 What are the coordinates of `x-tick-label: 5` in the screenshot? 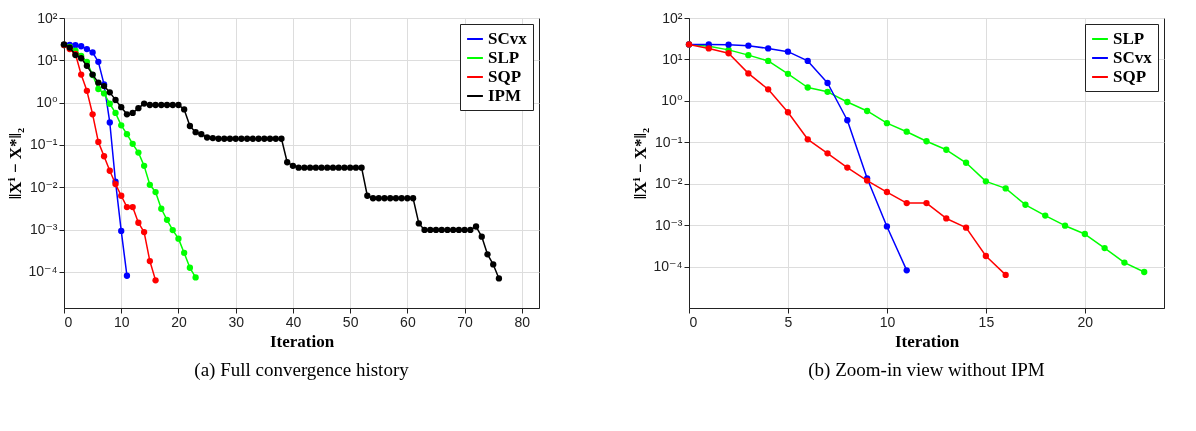 It's located at (788, 321).